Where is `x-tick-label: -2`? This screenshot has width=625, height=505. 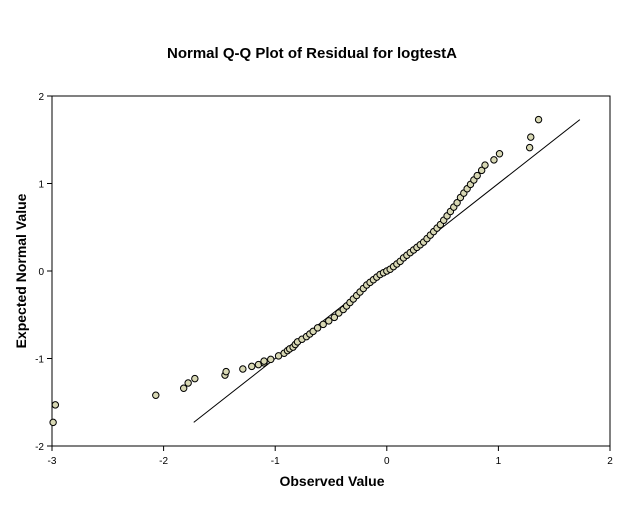 x-tick-label: -2 is located at coordinates (163, 461).